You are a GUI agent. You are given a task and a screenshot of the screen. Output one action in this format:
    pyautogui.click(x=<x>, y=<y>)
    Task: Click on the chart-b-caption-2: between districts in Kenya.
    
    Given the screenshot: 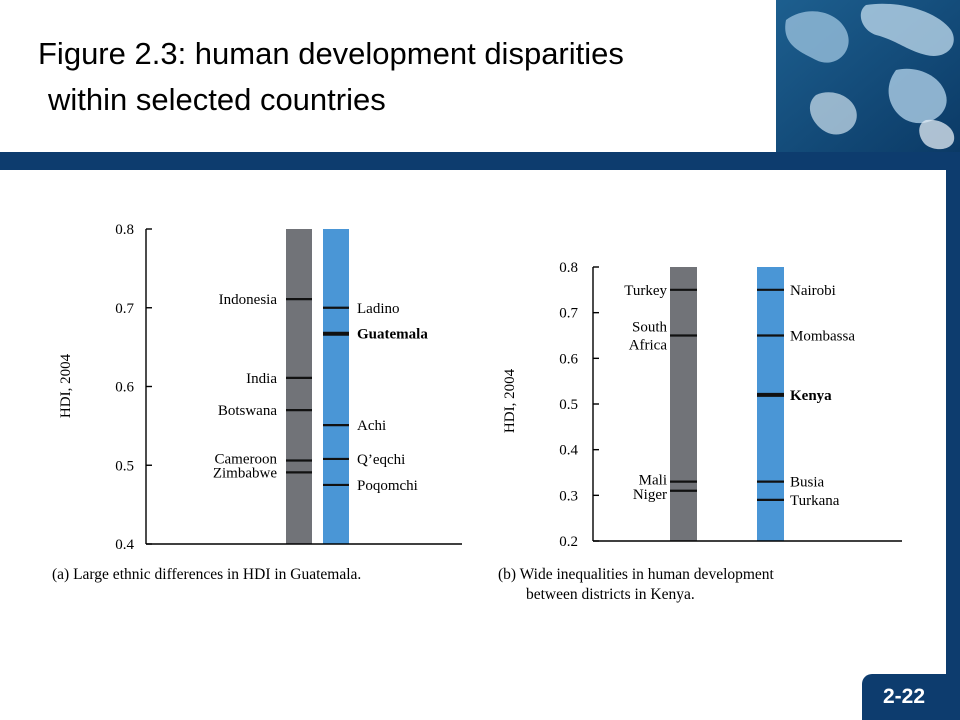 What is the action you would take?
    pyautogui.click(x=610, y=594)
    